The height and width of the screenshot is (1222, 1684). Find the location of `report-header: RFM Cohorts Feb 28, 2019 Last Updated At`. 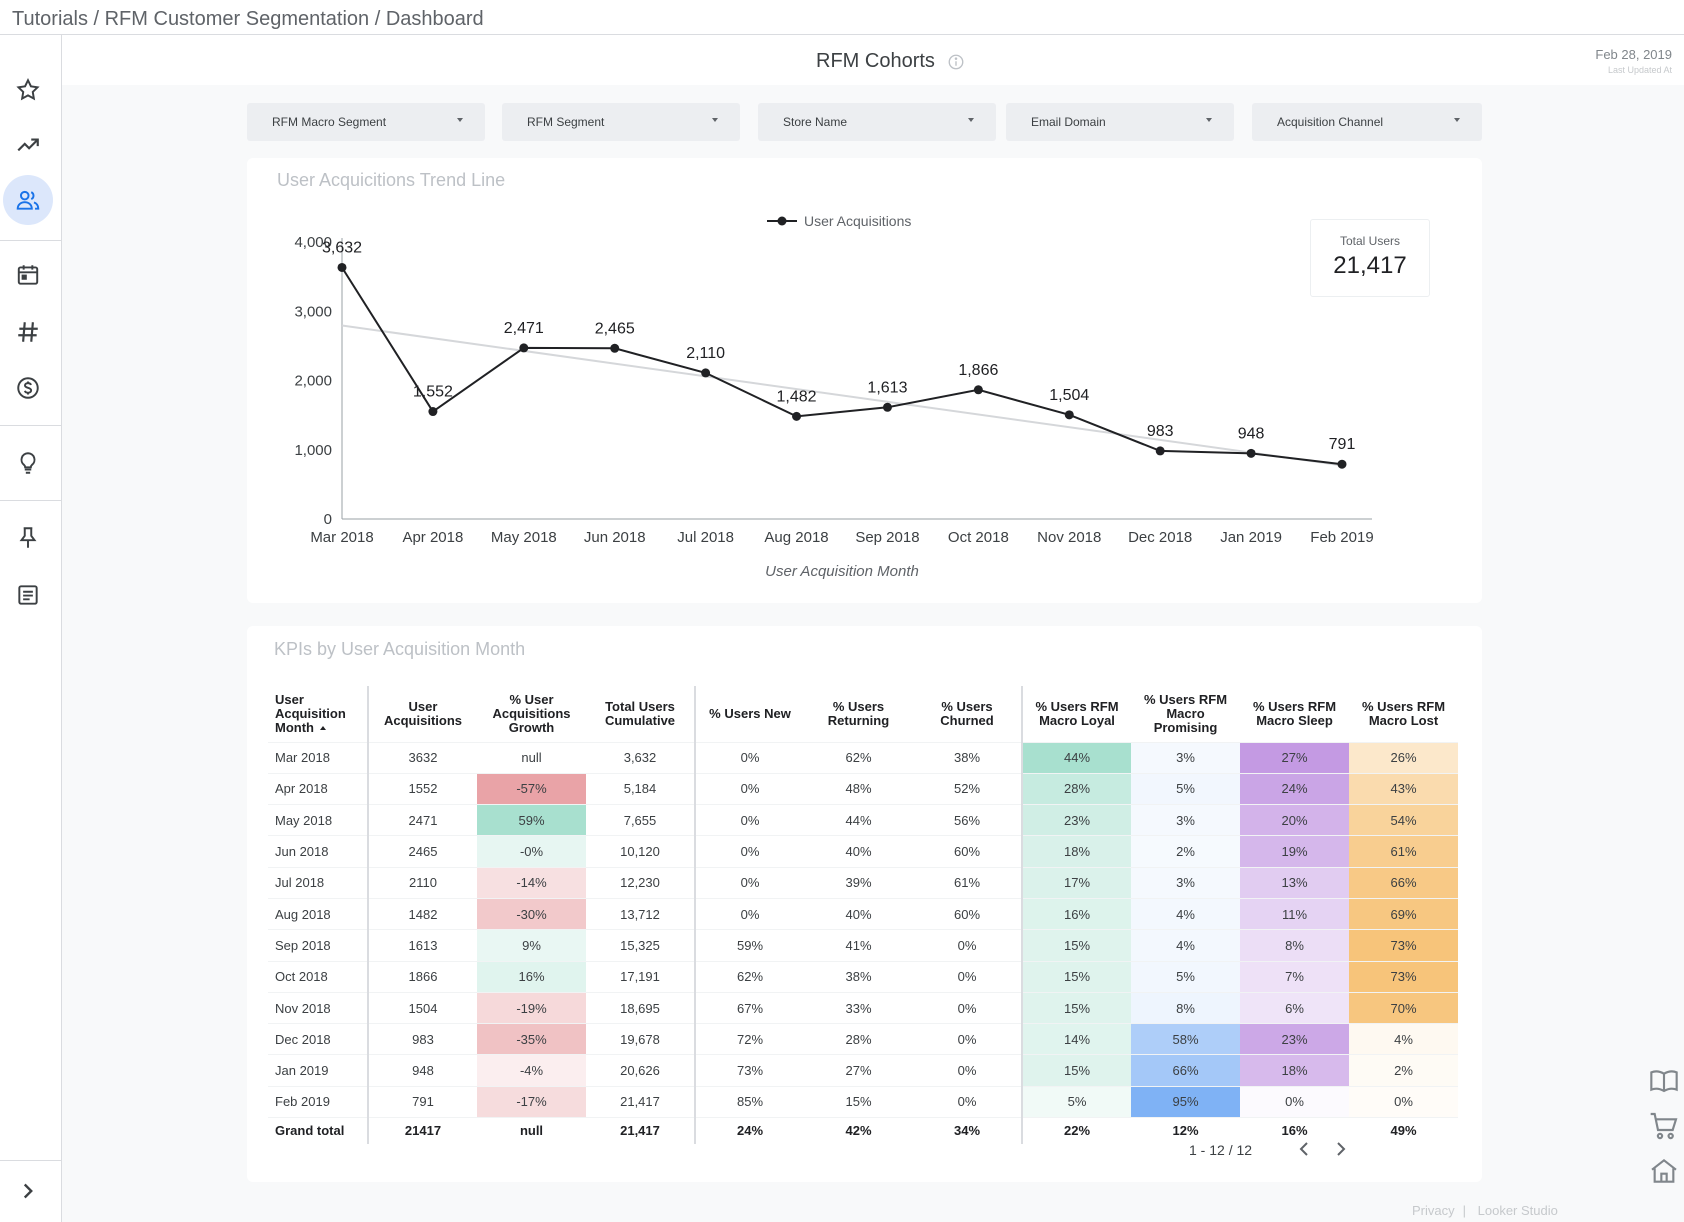

report-header: RFM Cohorts Feb 28, 2019 Last Updated At is located at coordinates (873, 60).